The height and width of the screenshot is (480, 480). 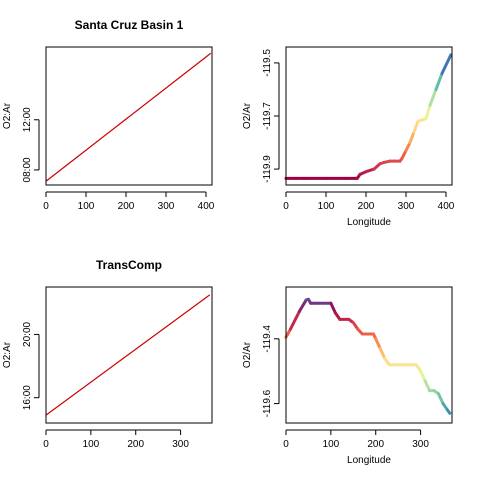 What do you see at coordinates (129, 25) in the screenshot?
I see `chart-title: Santa Cruz Basin 1` at bounding box center [129, 25].